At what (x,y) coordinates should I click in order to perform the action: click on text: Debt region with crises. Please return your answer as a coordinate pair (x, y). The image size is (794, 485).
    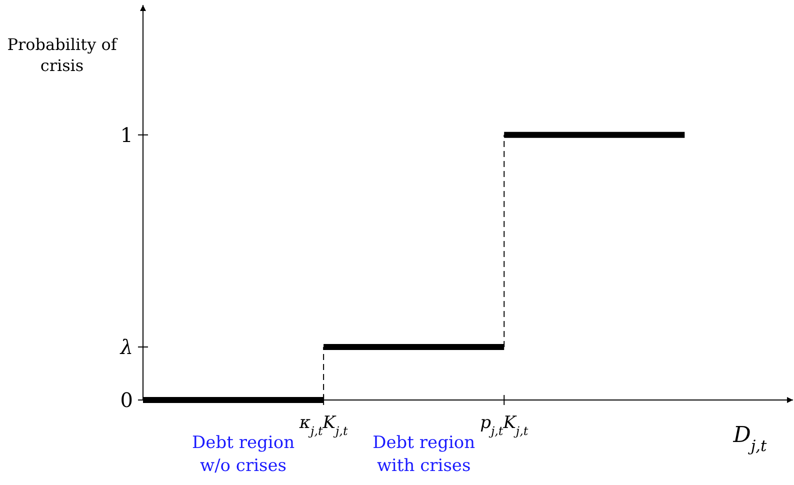
    Looking at the image, I should click on (424, 454).